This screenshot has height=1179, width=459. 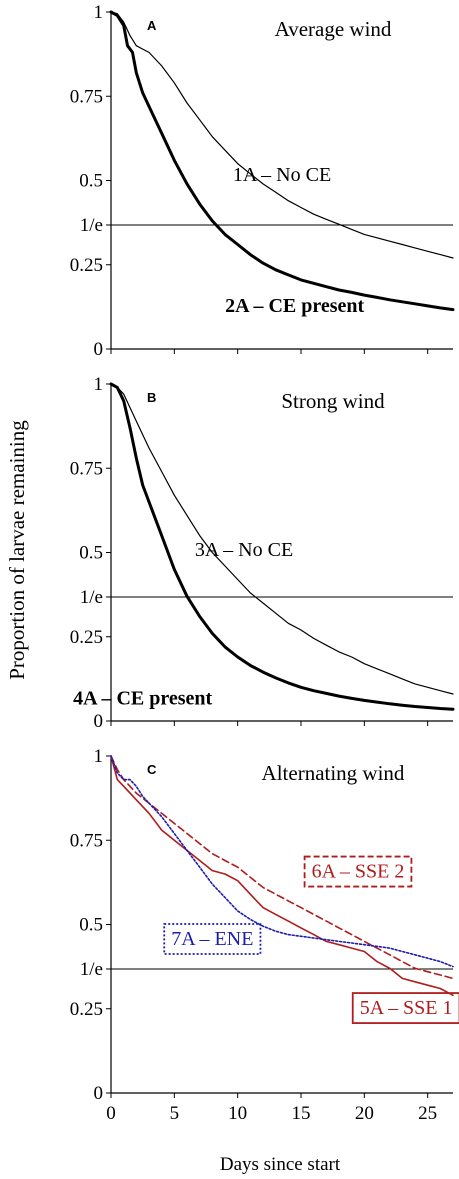 What do you see at coordinates (294, 306) in the screenshot?
I see `series-annotation-label: 2A – CE present` at bounding box center [294, 306].